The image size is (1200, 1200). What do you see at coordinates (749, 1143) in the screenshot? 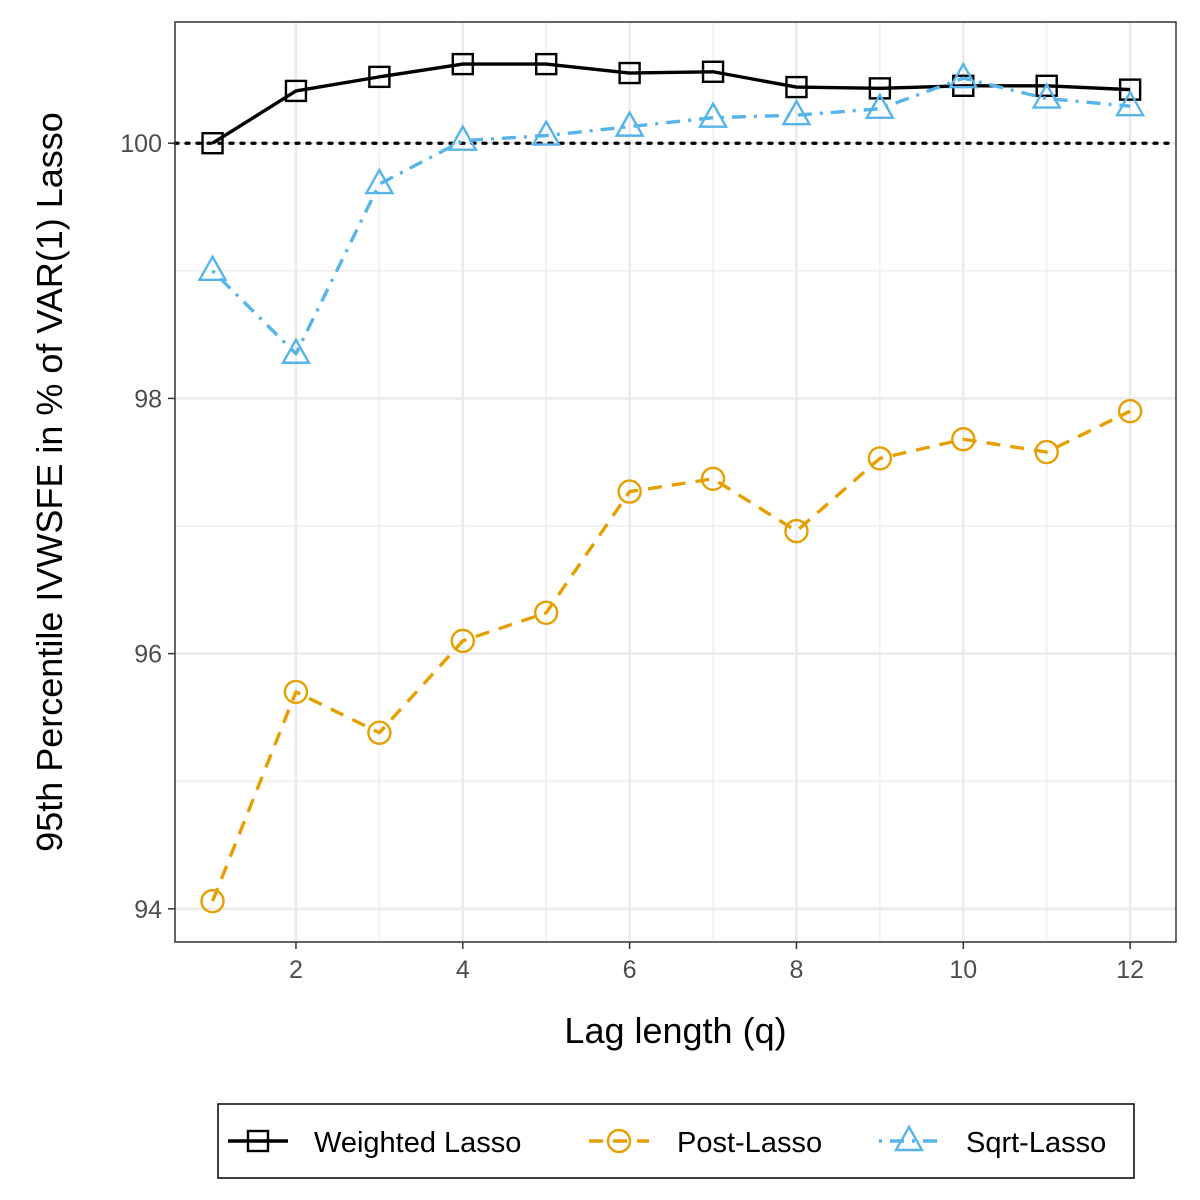
I see `legend-label-post-lasso: Post-Lasso` at bounding box center [749, 1143].